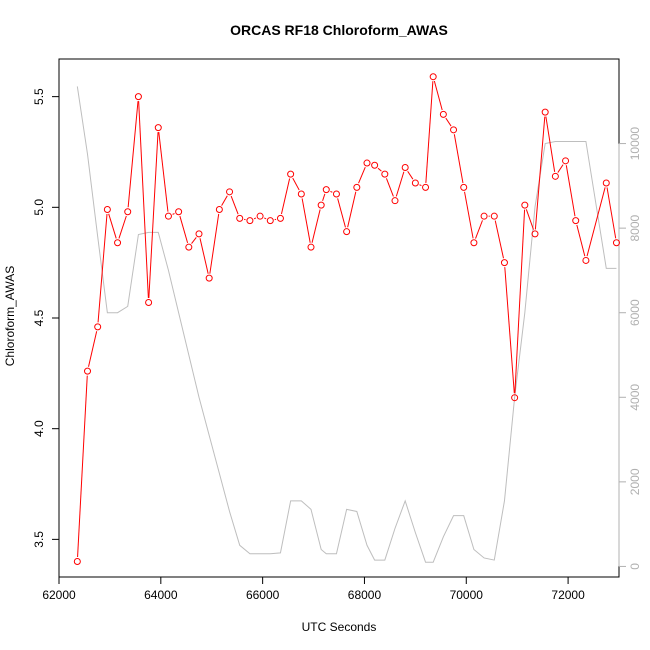 This screenshot has height=650, width=650. Describe the element at coordinates (161, 595) in the screenshot. I see `x-tick-label: 64000` at that location.